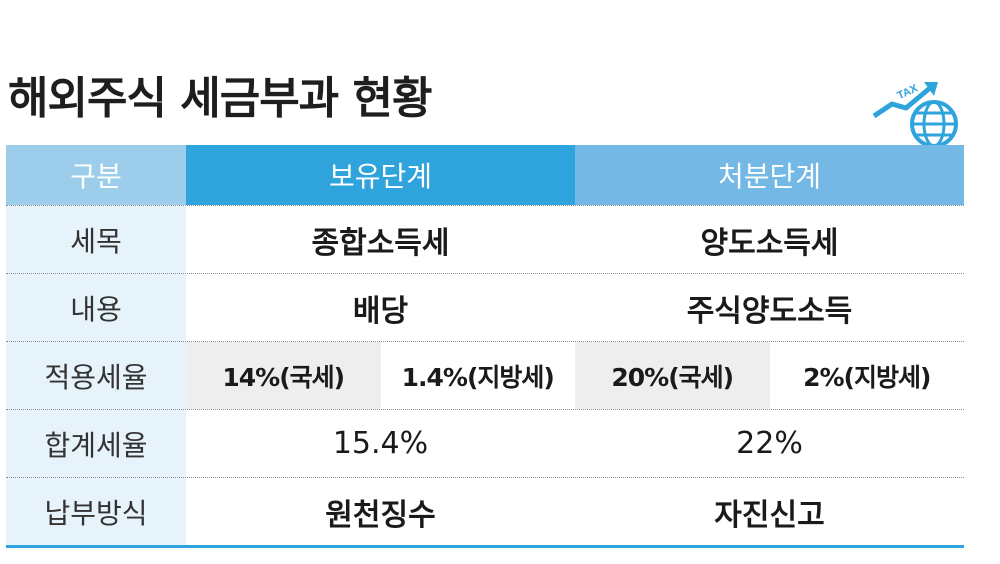 The width and height of the screenshot is (1000, 564). I want to click on row-label: 내용, so click(96, 307).